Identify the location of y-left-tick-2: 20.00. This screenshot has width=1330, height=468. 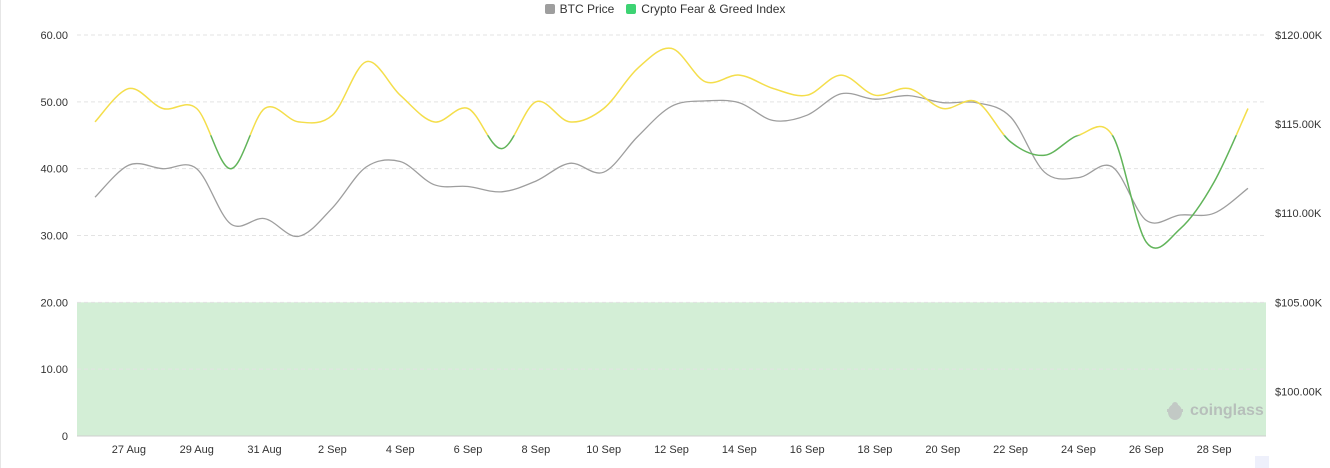
(54, 303).